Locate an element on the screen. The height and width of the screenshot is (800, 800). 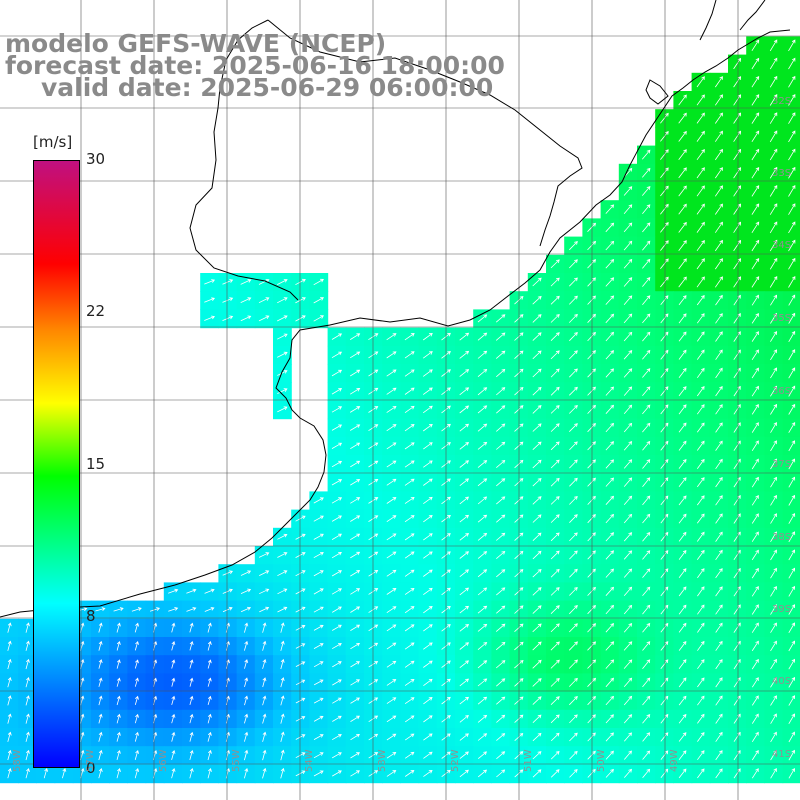
lat-label: 34S is located at coordinates (782, 245).